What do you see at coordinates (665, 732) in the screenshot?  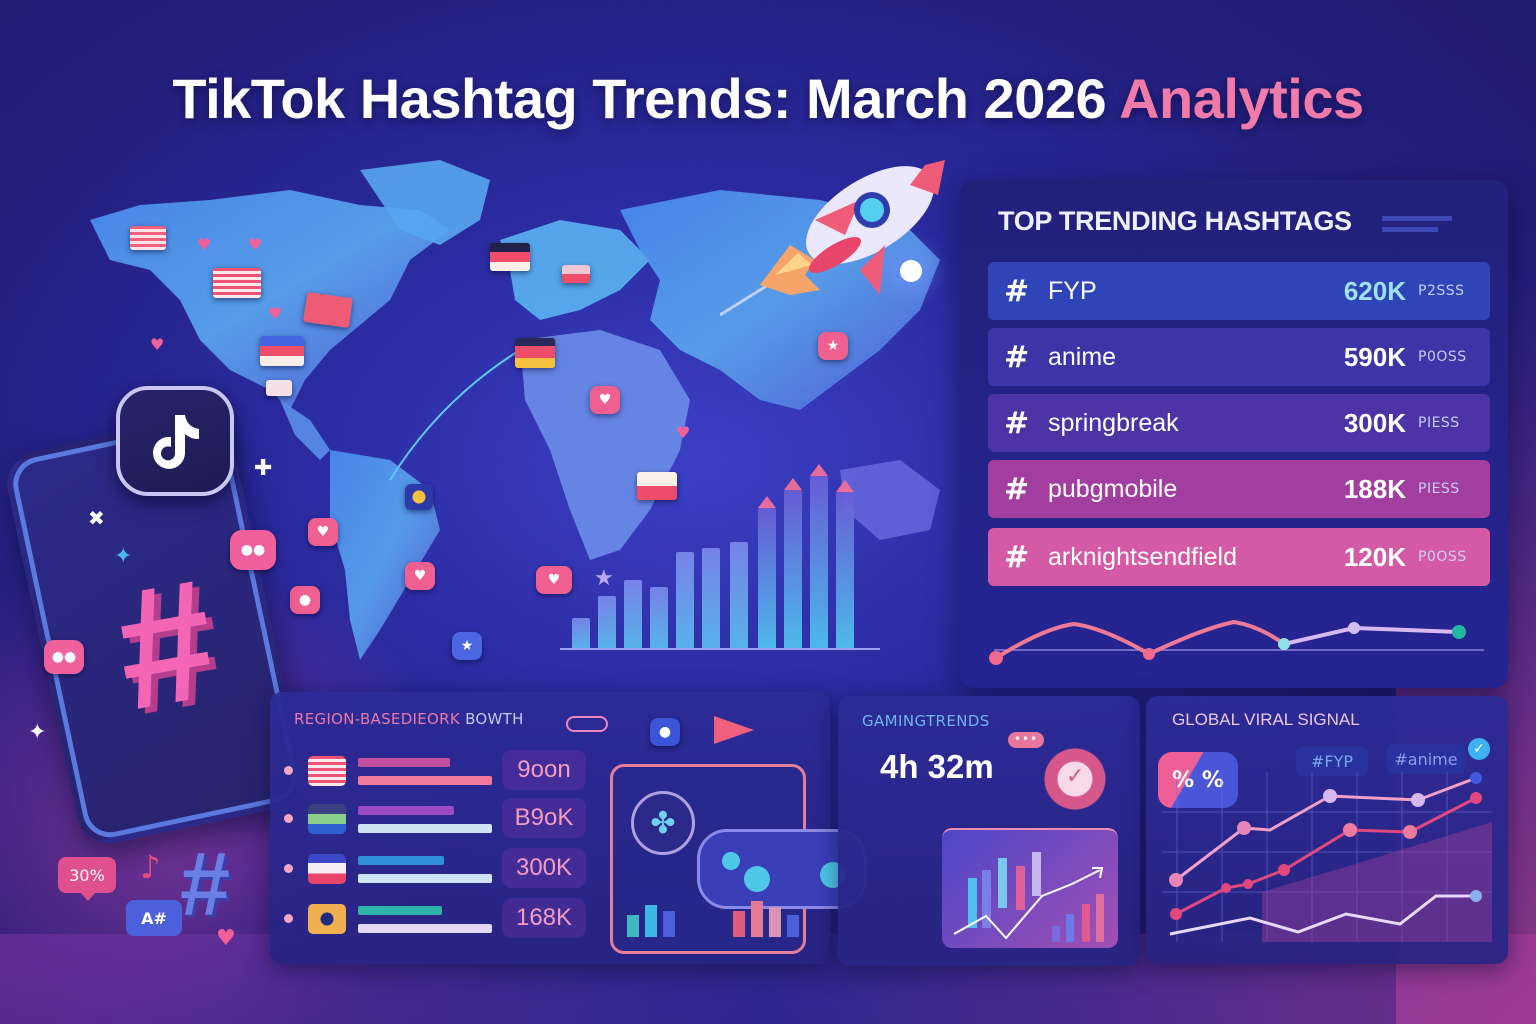 I see `chat-bubble-icon: ●` at bounding box center [665, 732].